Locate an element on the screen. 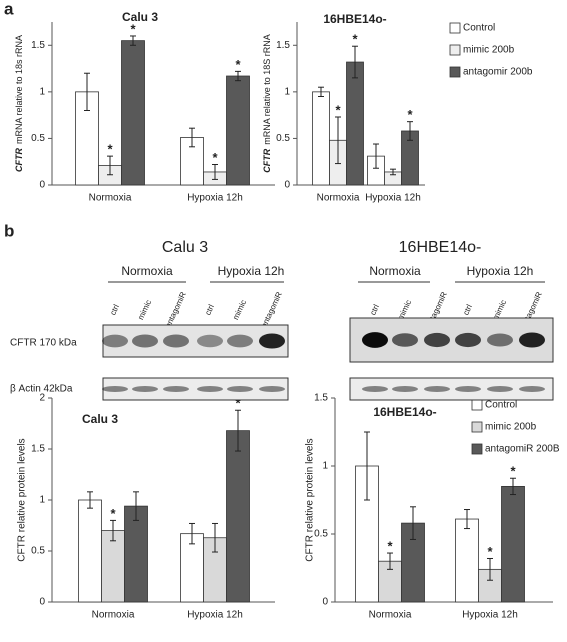 Image resolution: width=567 pixels, height=642 pixels. panel-label: b is located at coordinates (9, 230).